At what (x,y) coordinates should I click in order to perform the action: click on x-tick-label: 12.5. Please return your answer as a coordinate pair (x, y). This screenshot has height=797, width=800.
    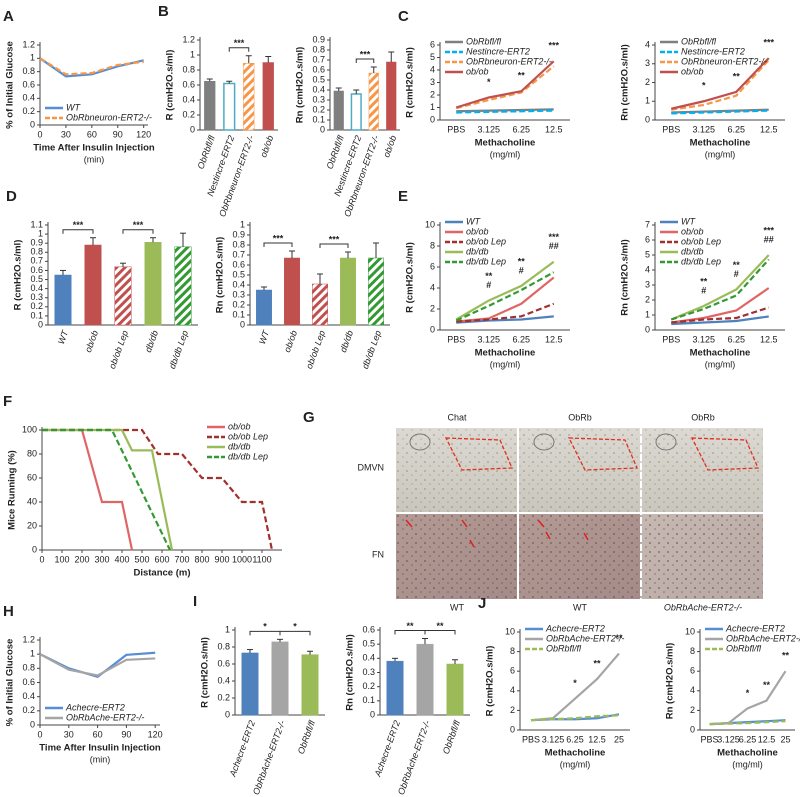
    Looking at the image, I should click on (767, 739).